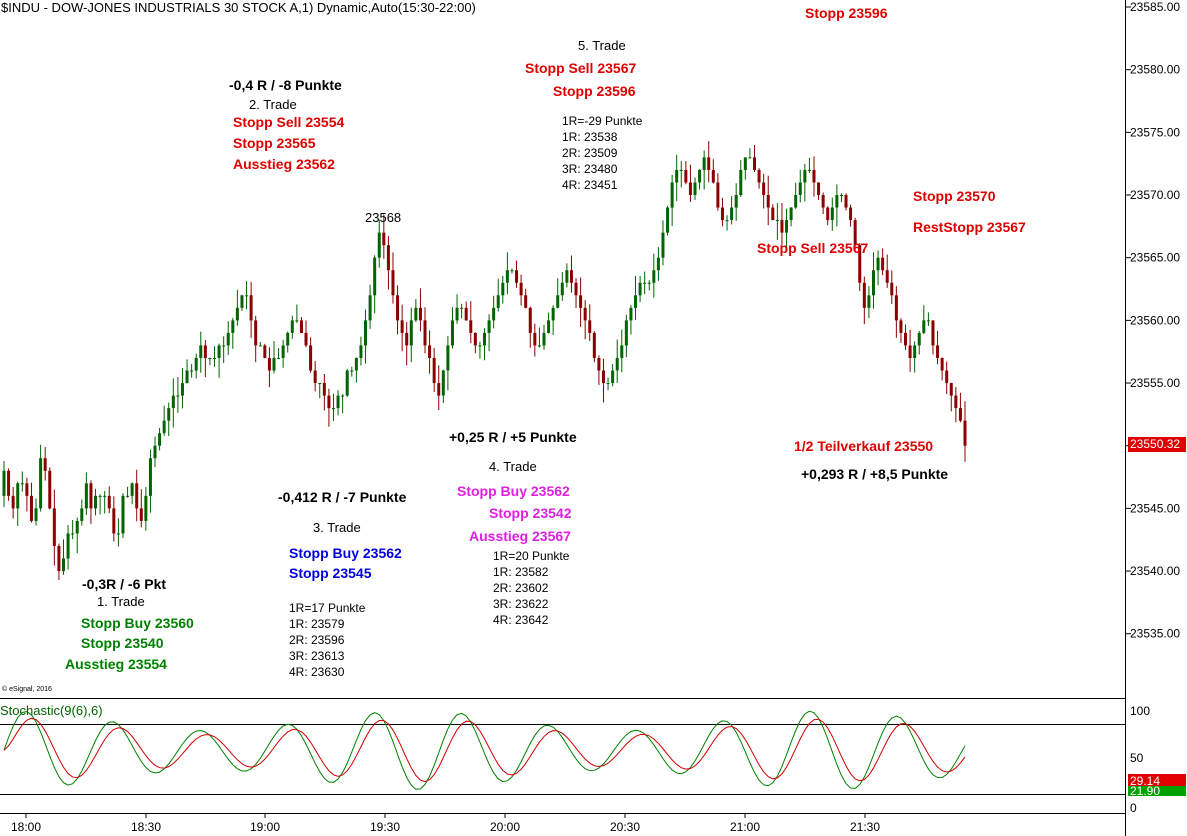 This screenshot has width=1187, height=836. Describe the element at coordinates (505, 827) in the screenshot. I see `time-tick-label: 20:00` at that location.